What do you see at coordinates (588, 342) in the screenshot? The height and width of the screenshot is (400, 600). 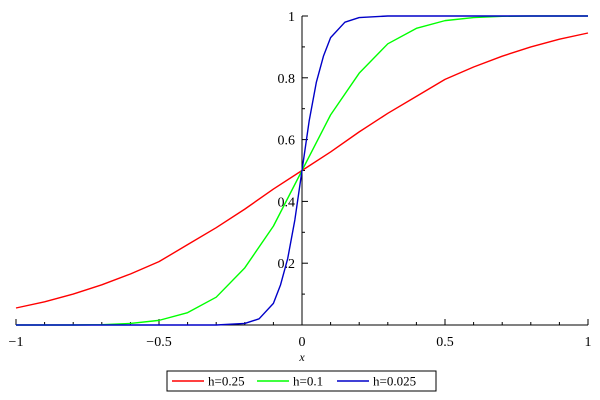 I see `x-tick-label: 1` at bounding box center [588, 342].